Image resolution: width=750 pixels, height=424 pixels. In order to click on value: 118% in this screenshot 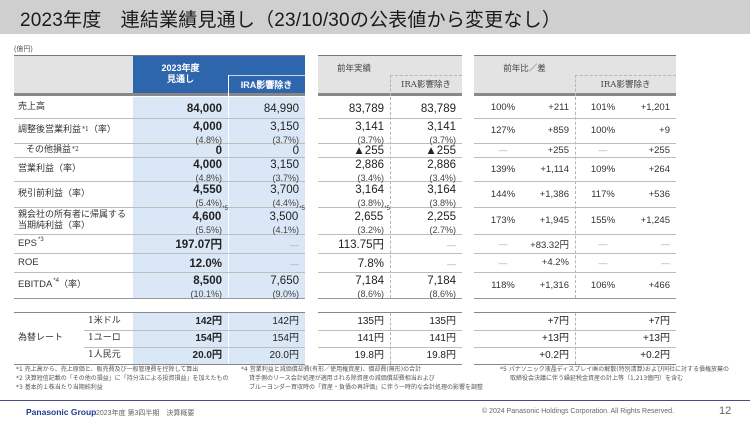, I will do `click(503, 285)`.